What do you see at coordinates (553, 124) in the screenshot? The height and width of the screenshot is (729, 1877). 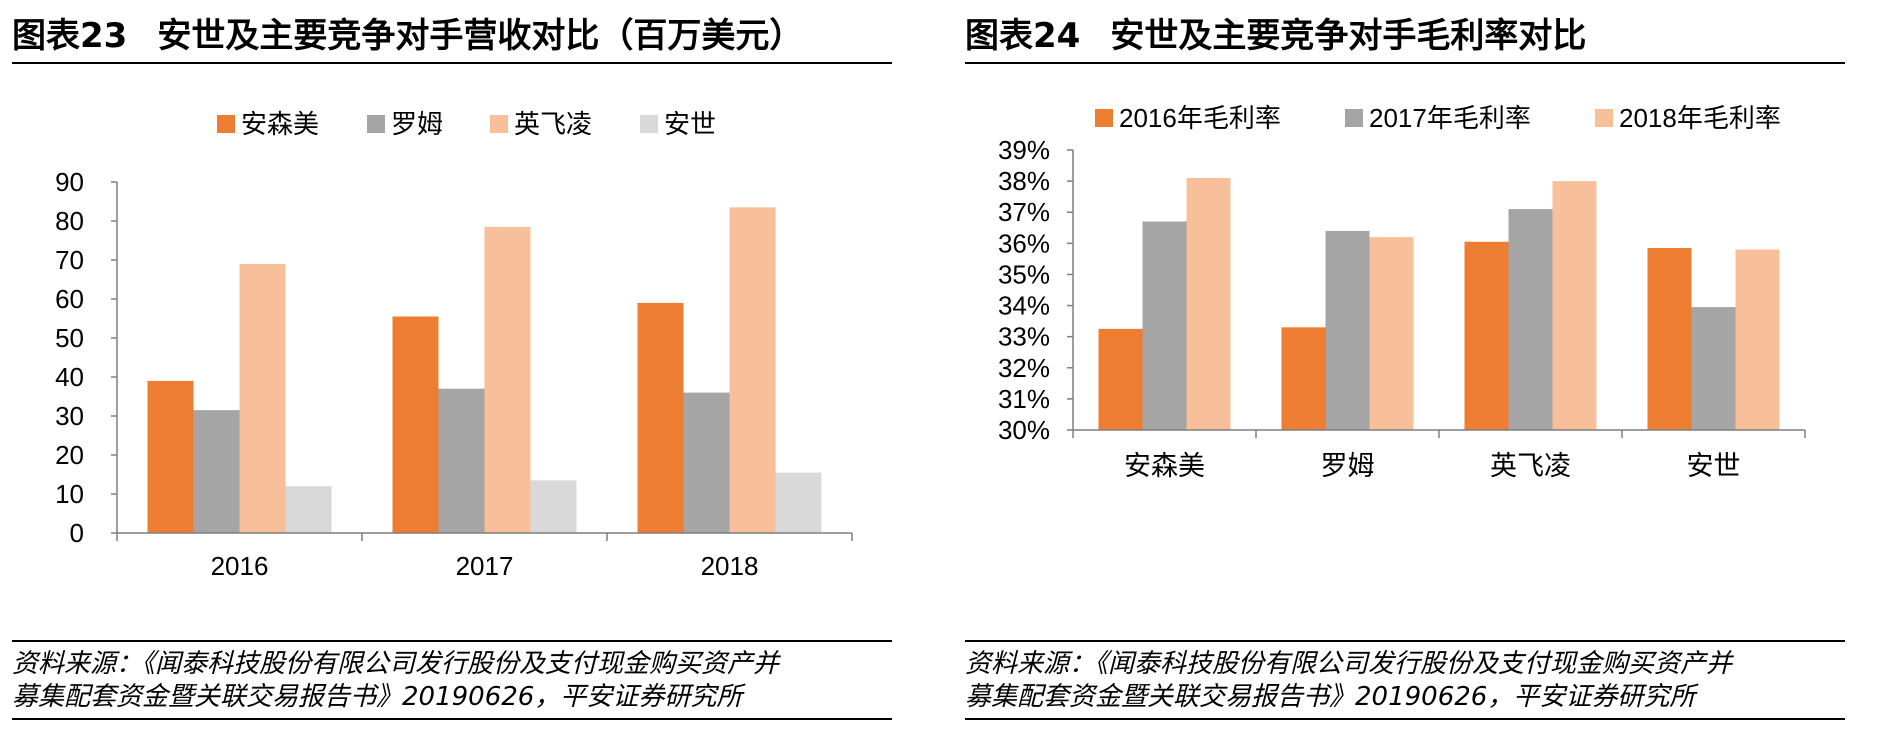 I see `legend-label-3: 英飞凌` at bounding box center [553, 124].